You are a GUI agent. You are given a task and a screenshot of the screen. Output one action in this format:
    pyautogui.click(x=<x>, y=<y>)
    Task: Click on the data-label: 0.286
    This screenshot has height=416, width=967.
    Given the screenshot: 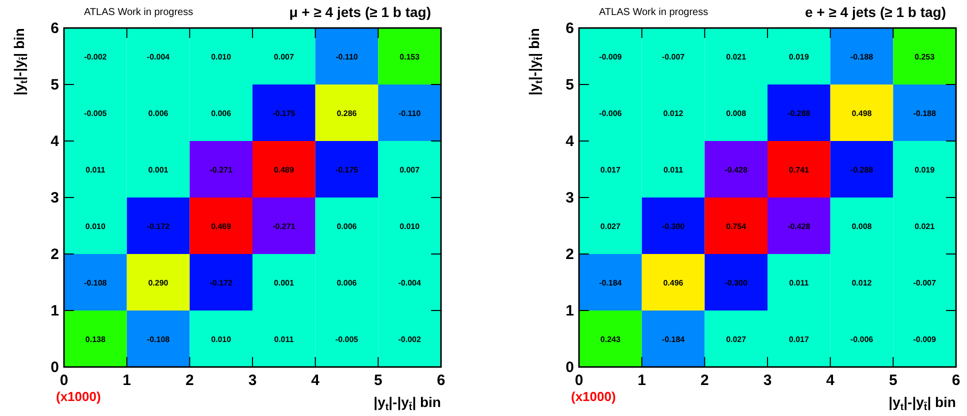 What is the action you would take?
    pyautogui.click(x=347, y=113)
    